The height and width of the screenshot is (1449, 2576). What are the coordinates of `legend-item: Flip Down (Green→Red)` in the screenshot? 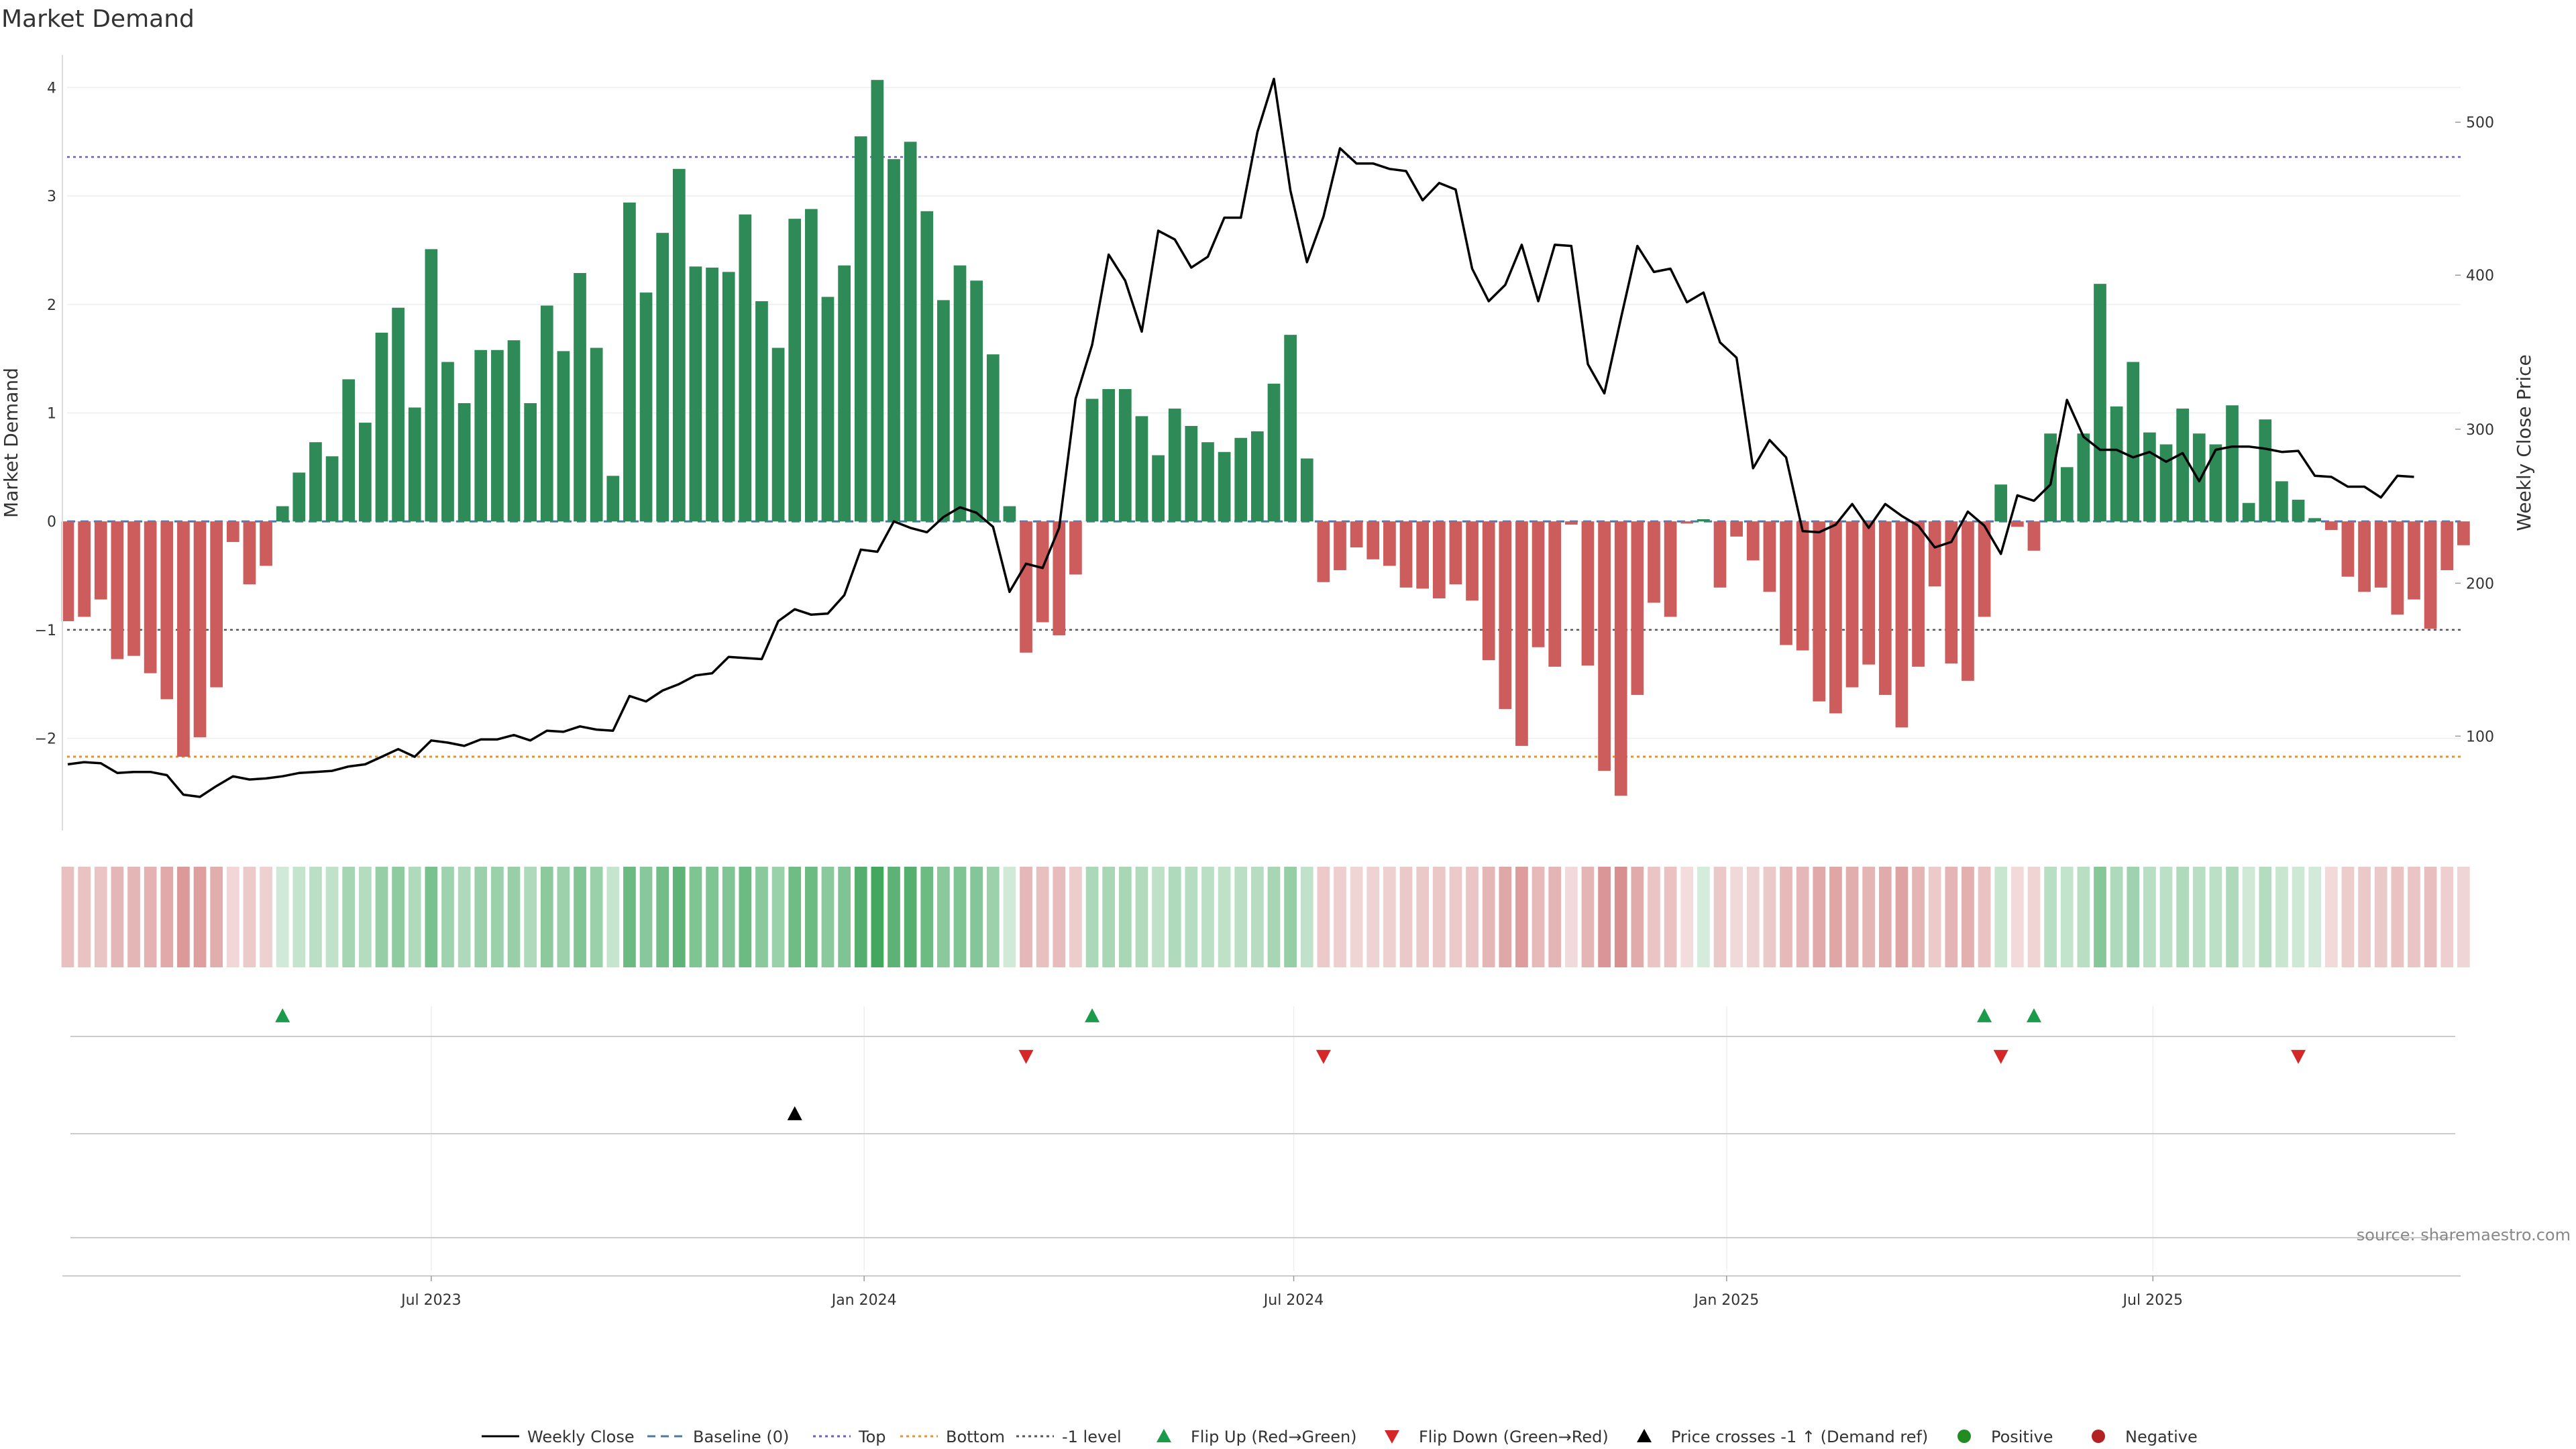 It's located at (1497, 1437).